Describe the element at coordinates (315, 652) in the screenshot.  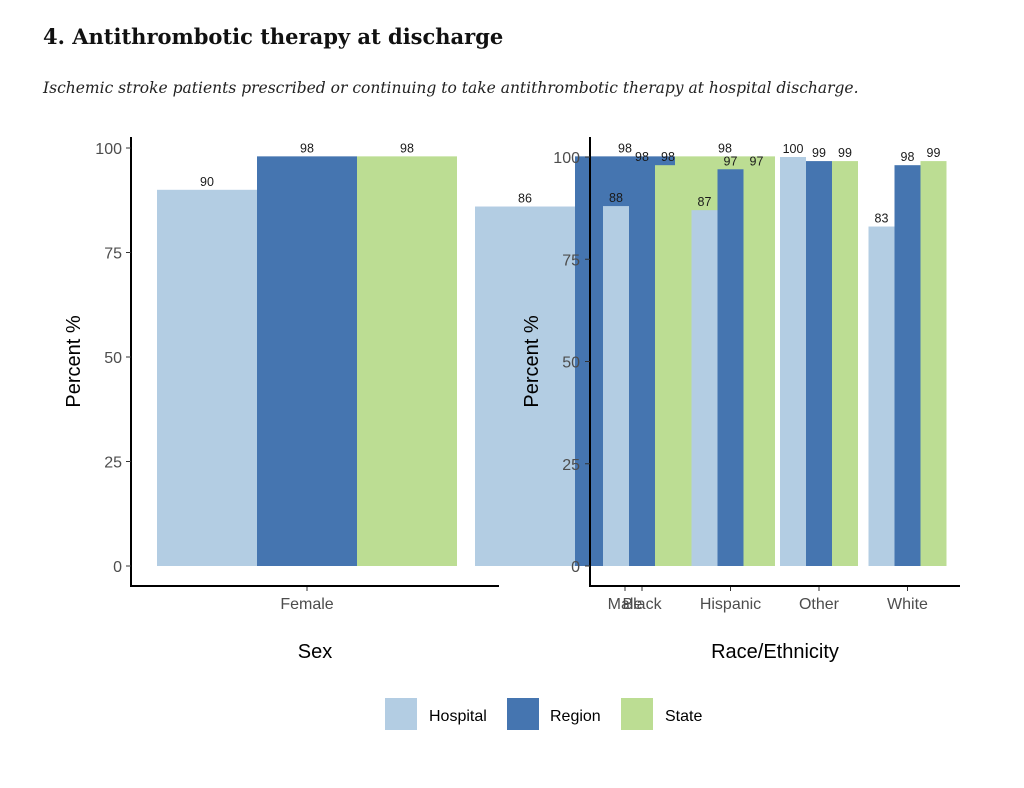
I see `x-axis-title: Sex` at that location.